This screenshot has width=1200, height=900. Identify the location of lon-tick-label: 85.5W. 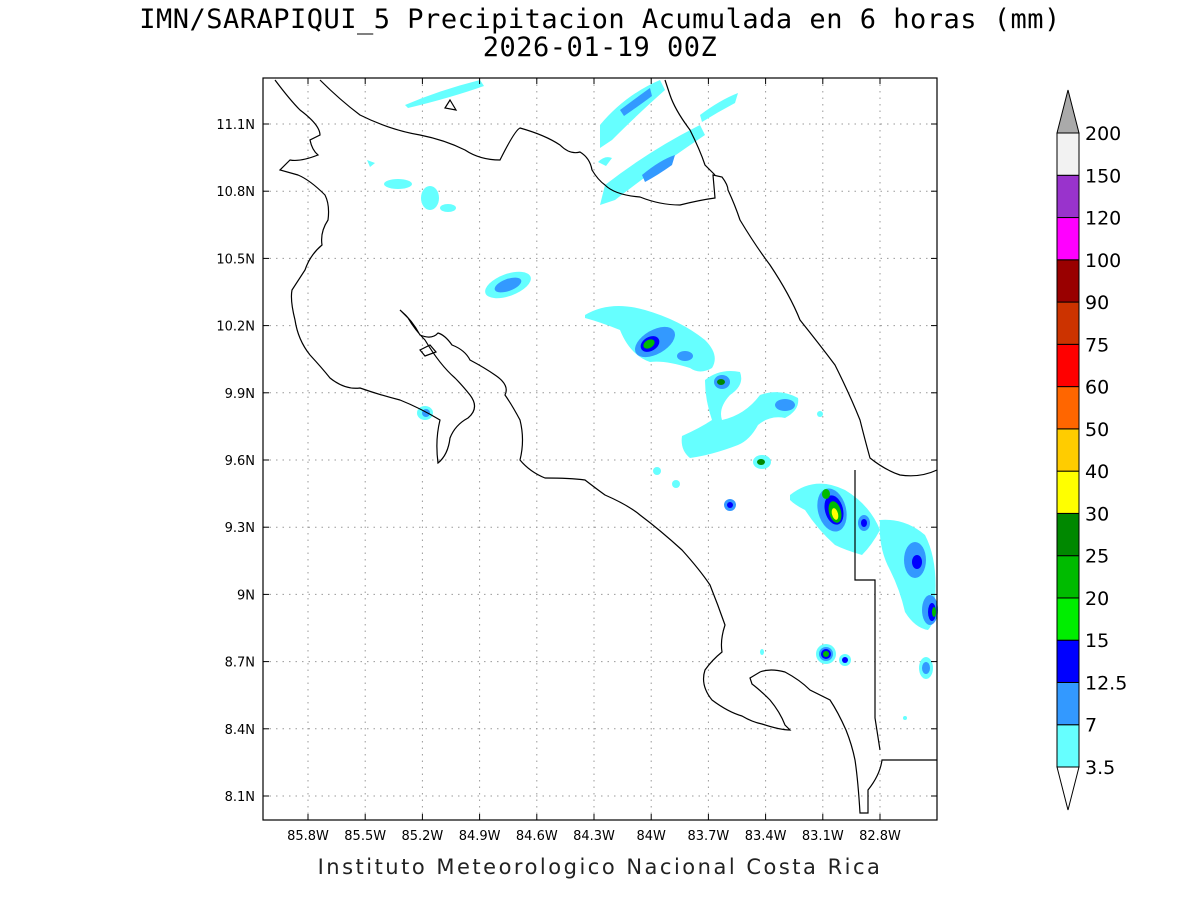
(365, 836).